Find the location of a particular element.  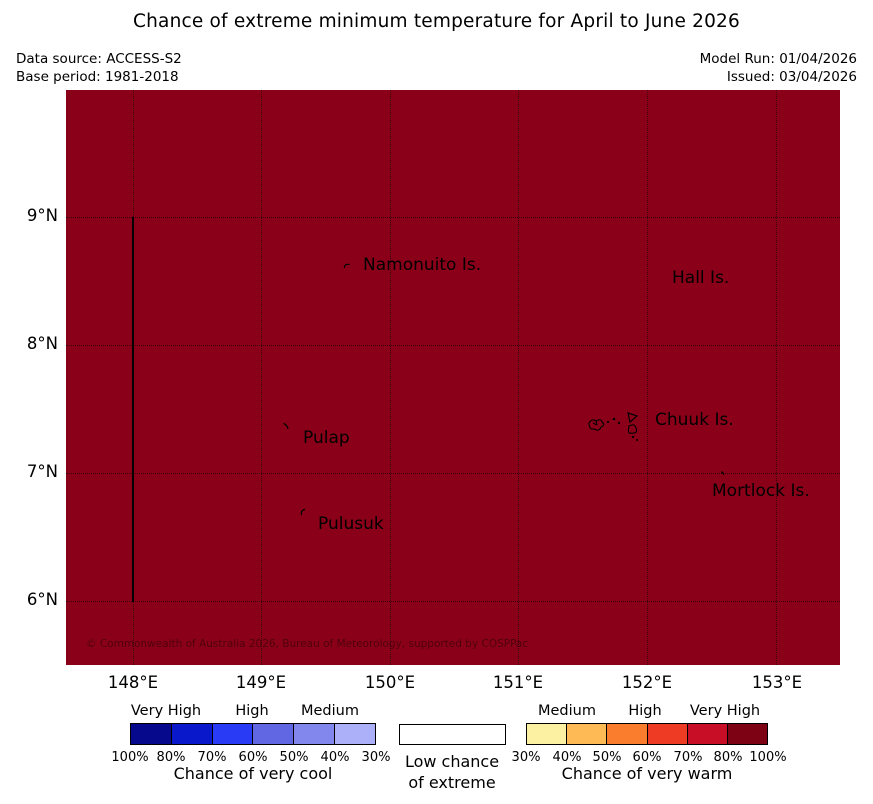

cool-pct-100: 100% is located at coordinates (130, 757).